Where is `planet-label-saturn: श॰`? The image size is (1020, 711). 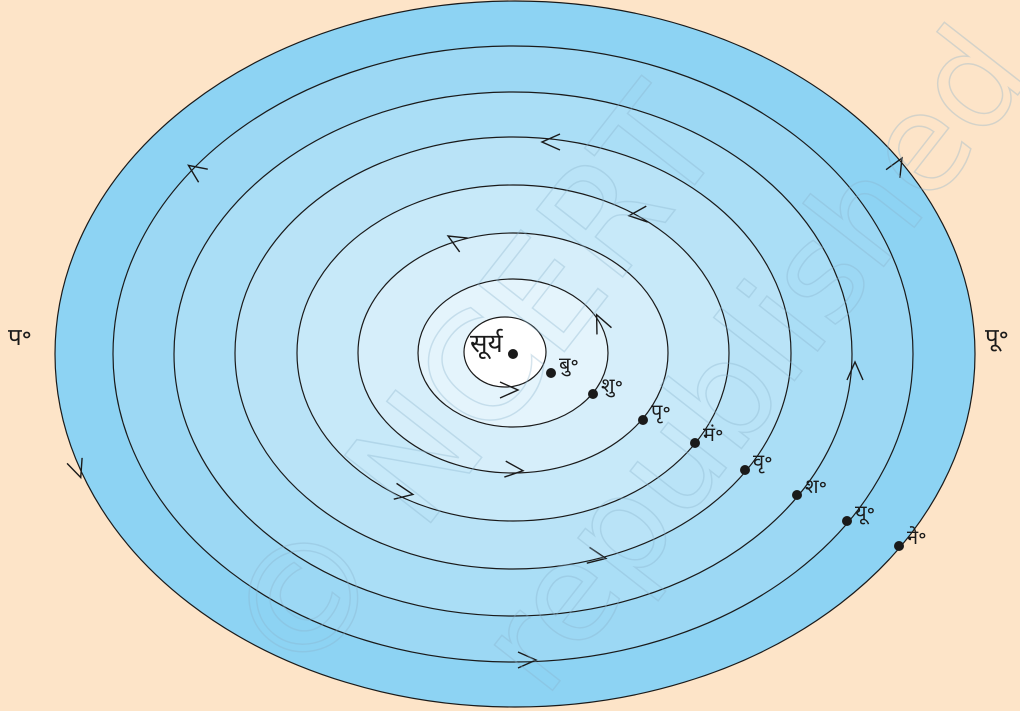
planet-label-saturn: श॰ is located at coordinates (816, 486).